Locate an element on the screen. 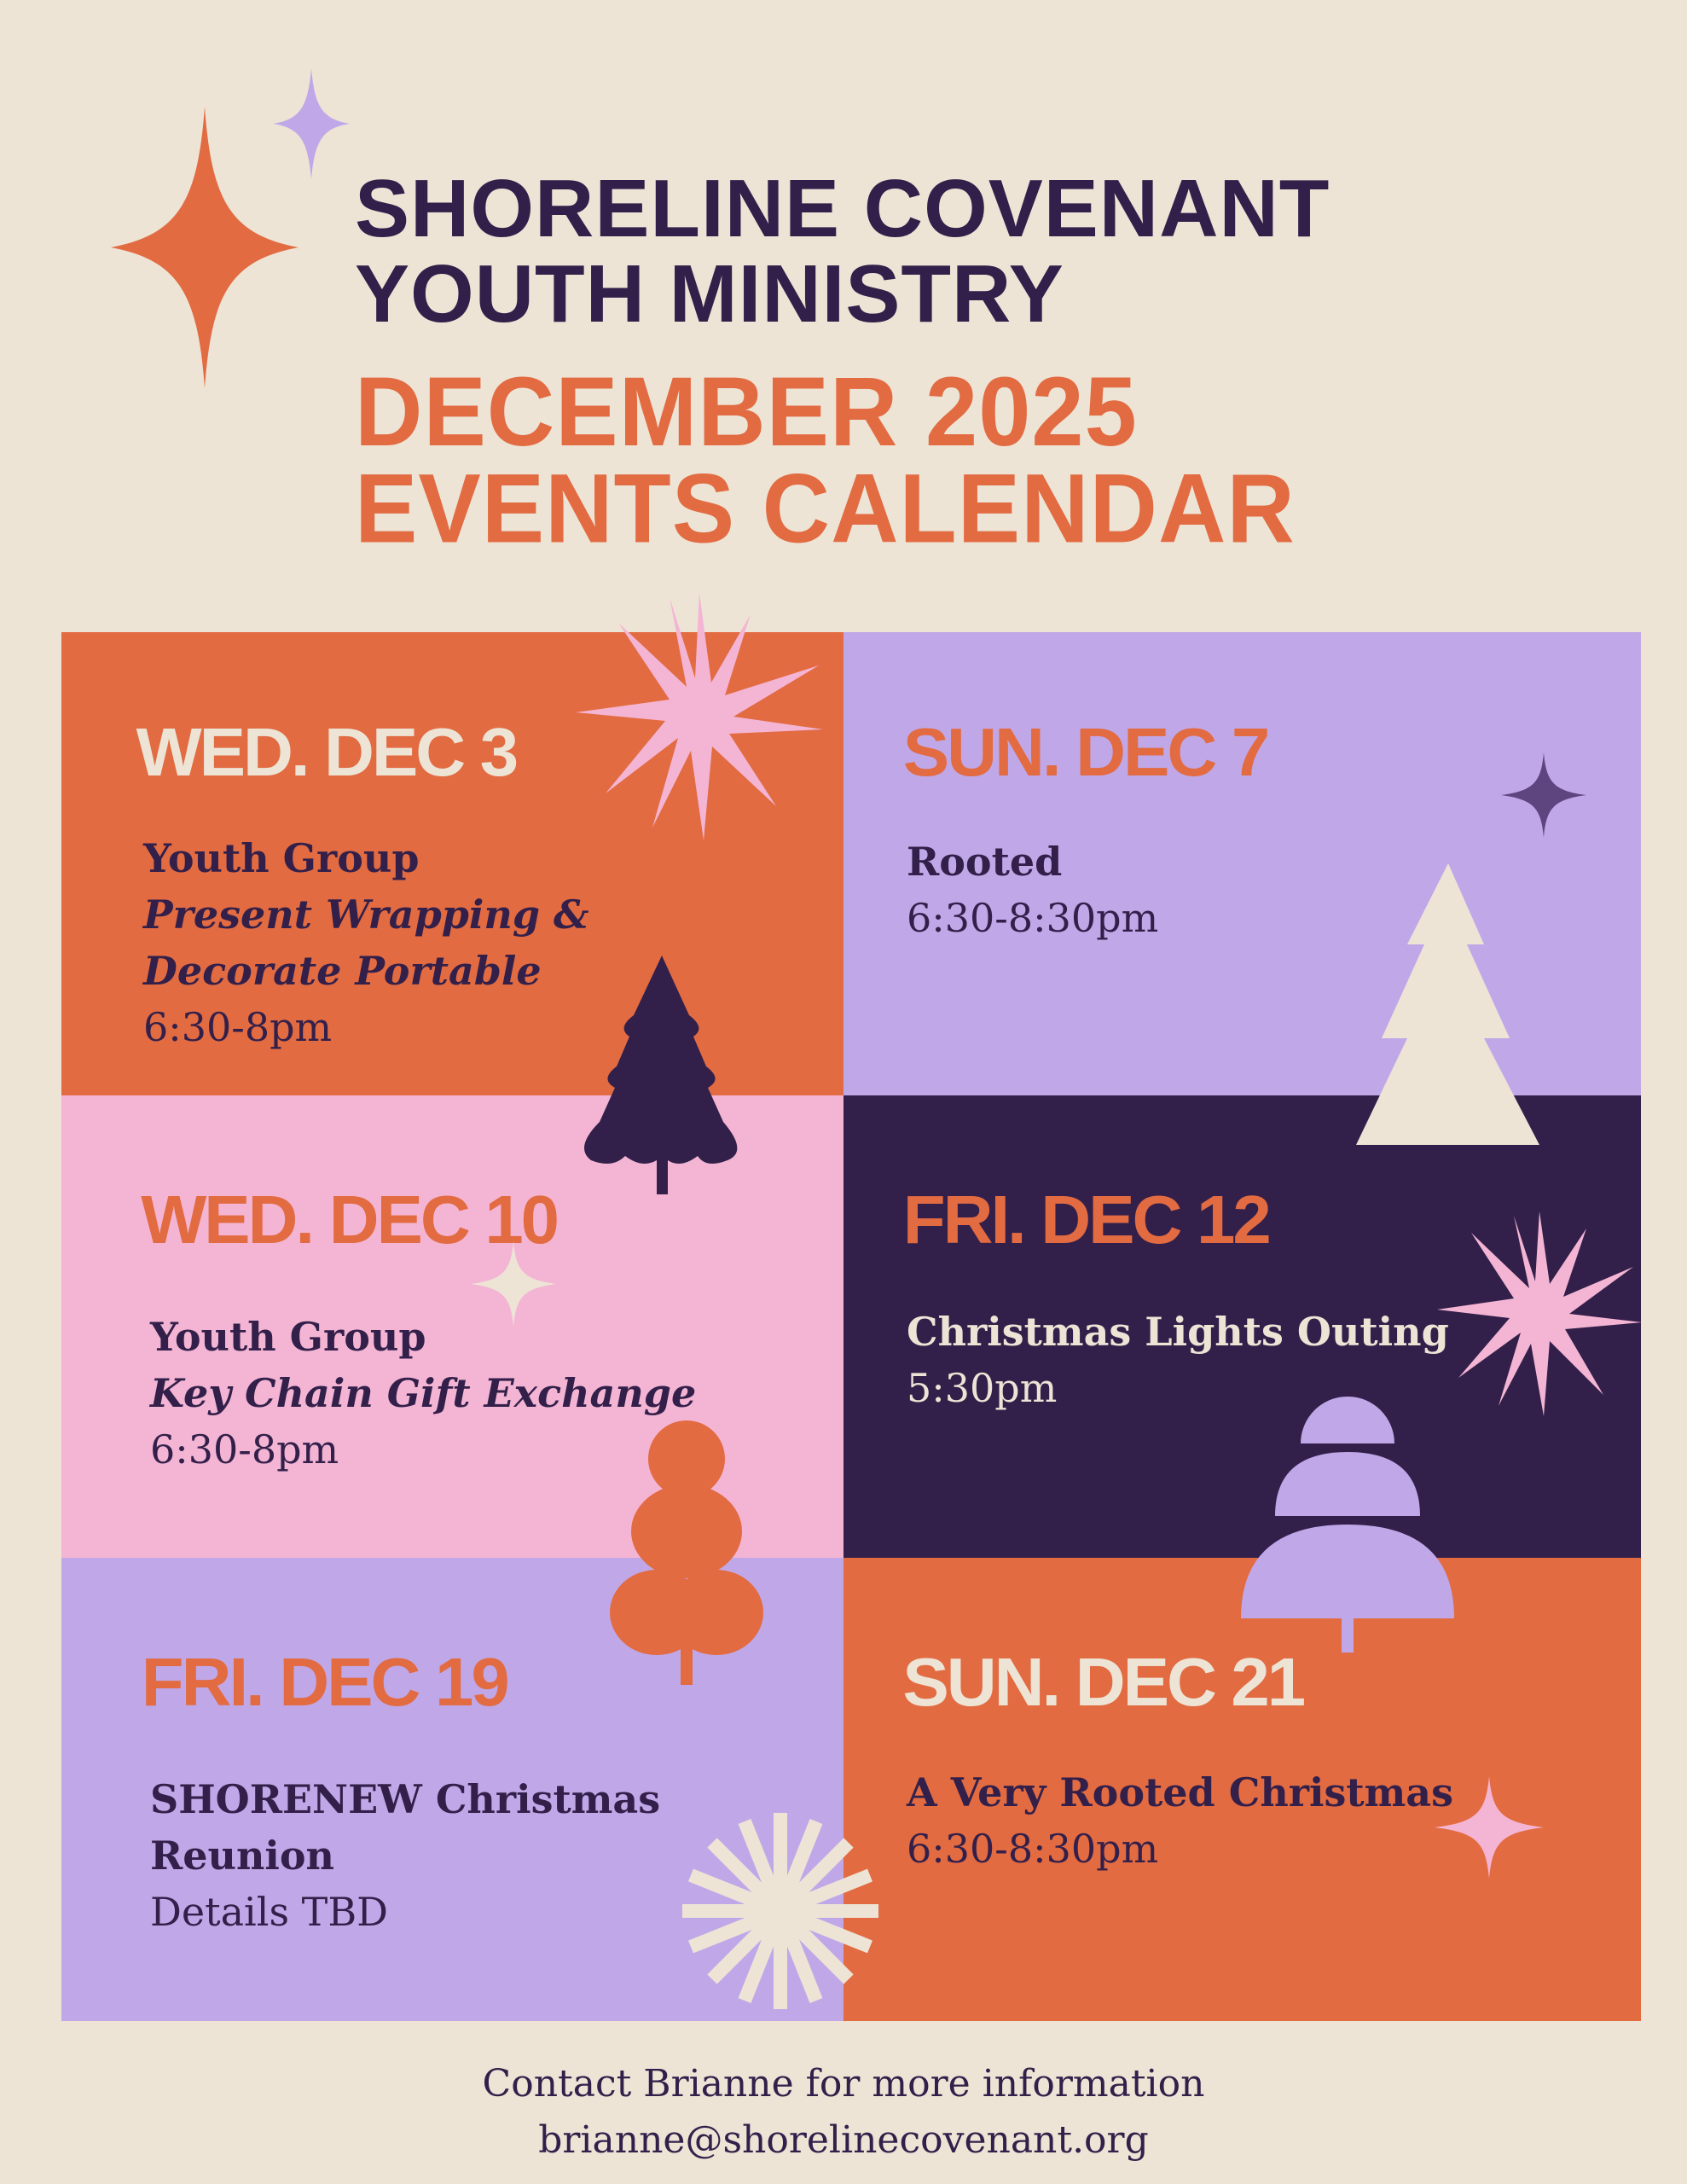  event-title: SHORENEW Christmas is located at coordinates (406, 1799).